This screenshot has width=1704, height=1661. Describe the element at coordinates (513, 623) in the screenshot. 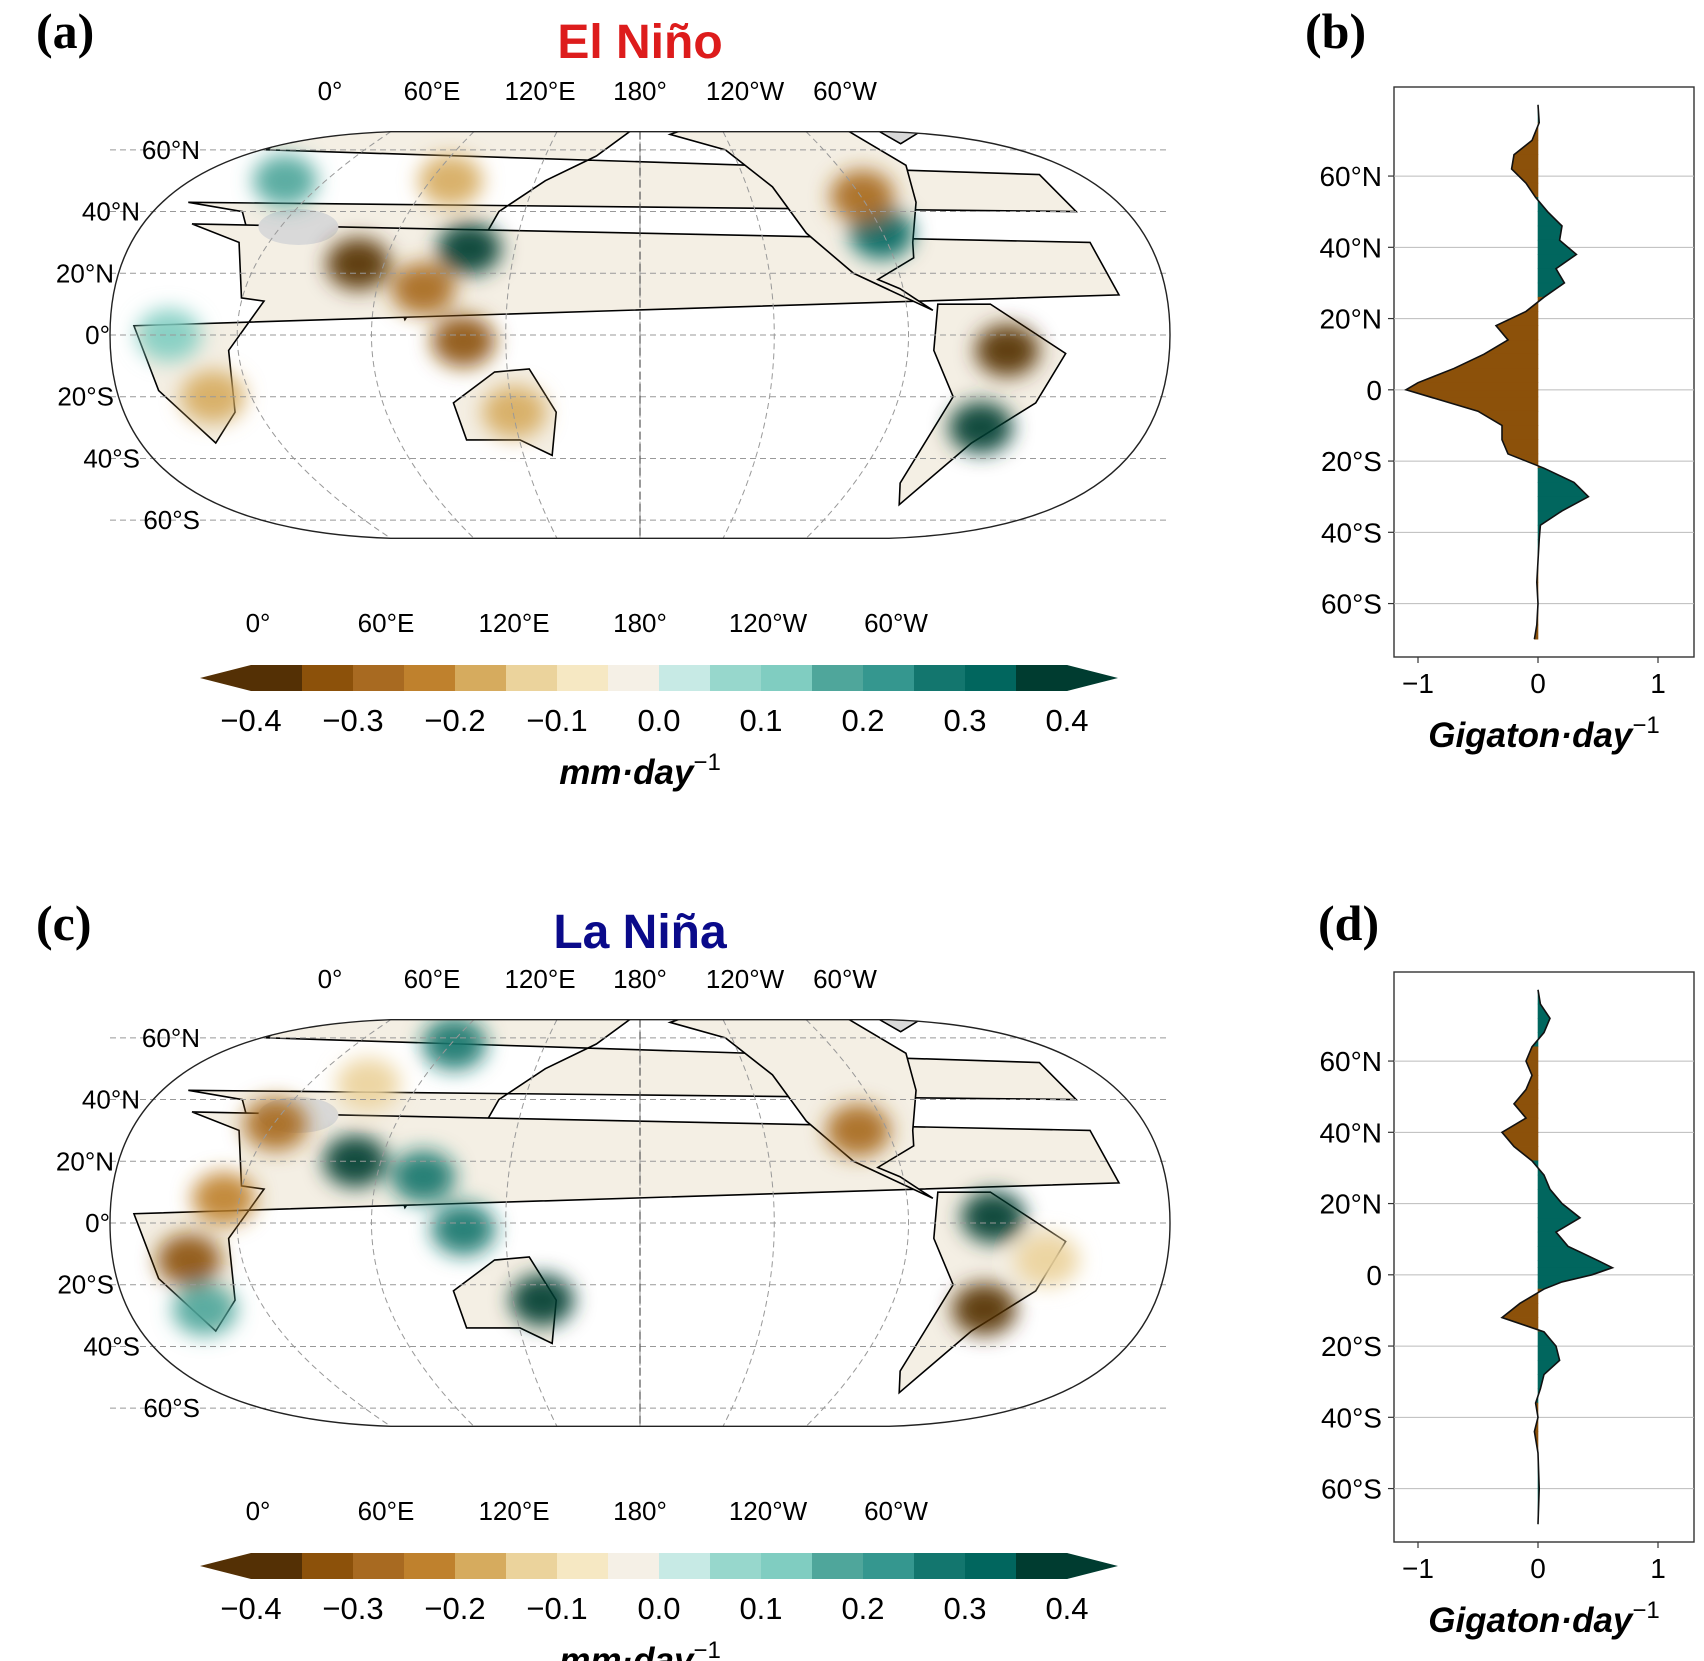

I see `lon-tick-bottom: 120°E` at that location.